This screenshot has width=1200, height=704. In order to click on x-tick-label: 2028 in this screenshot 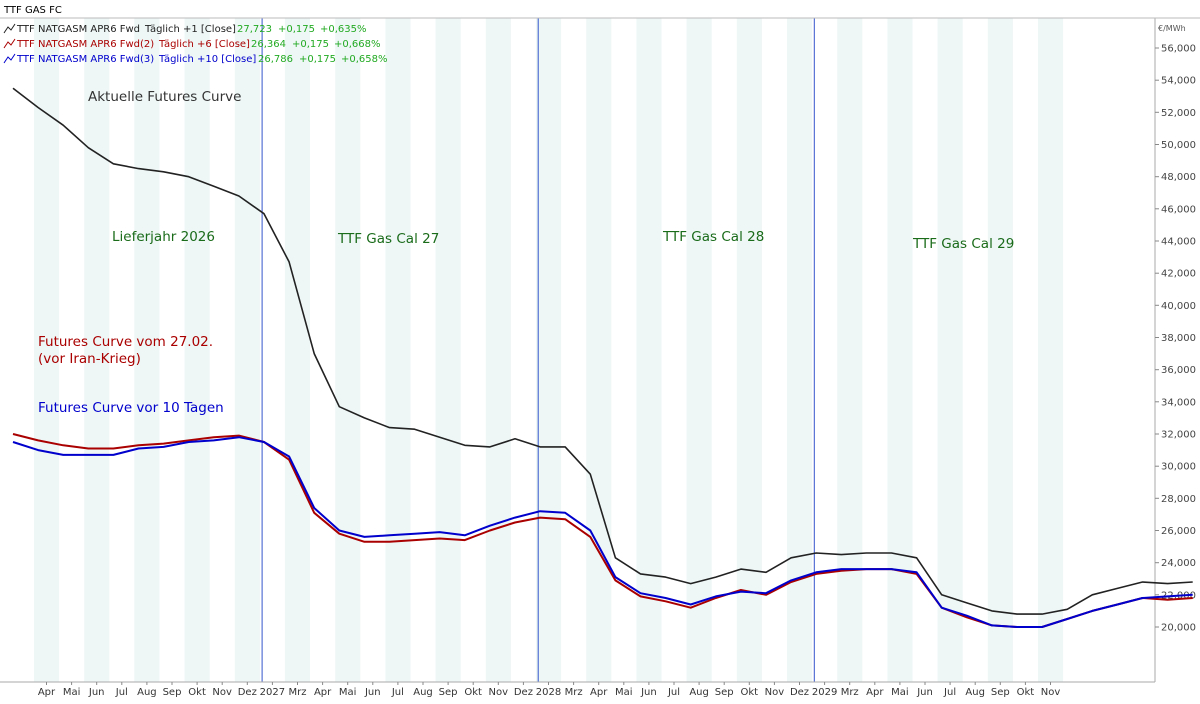, I will do `click(548, 692)`.